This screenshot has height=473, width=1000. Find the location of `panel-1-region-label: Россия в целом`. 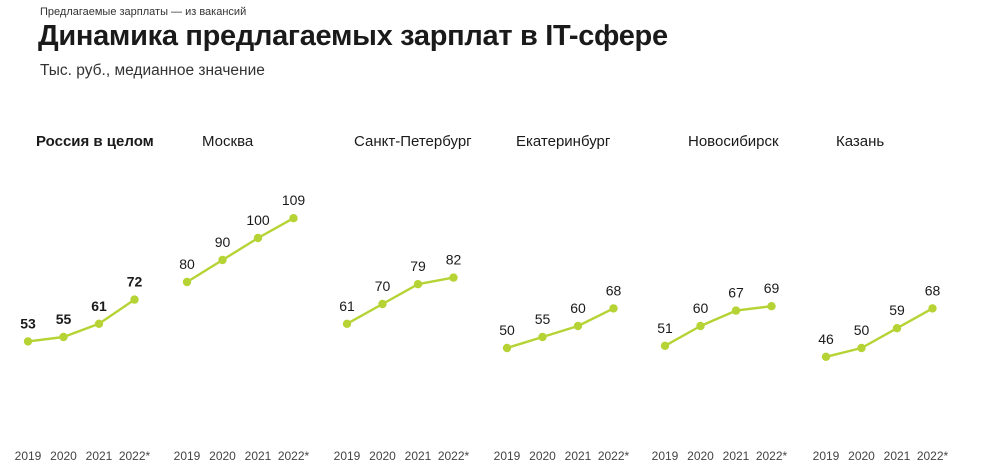

panel-1-region-label: Россия в целом is located at coordinates (95, 141).